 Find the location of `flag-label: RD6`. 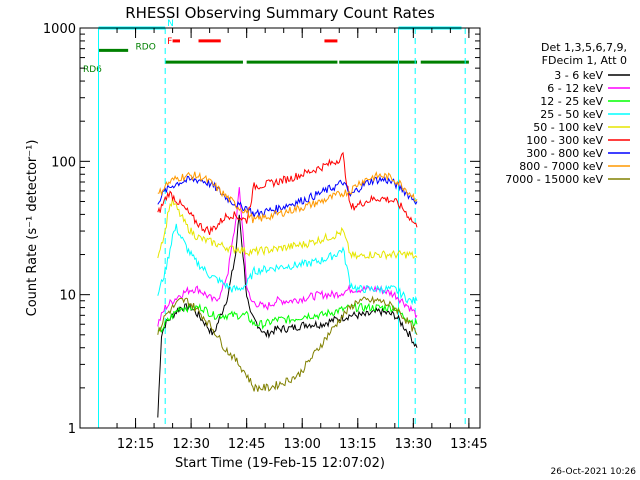

flag-label: RD6 is located at coordinates (92, 70).